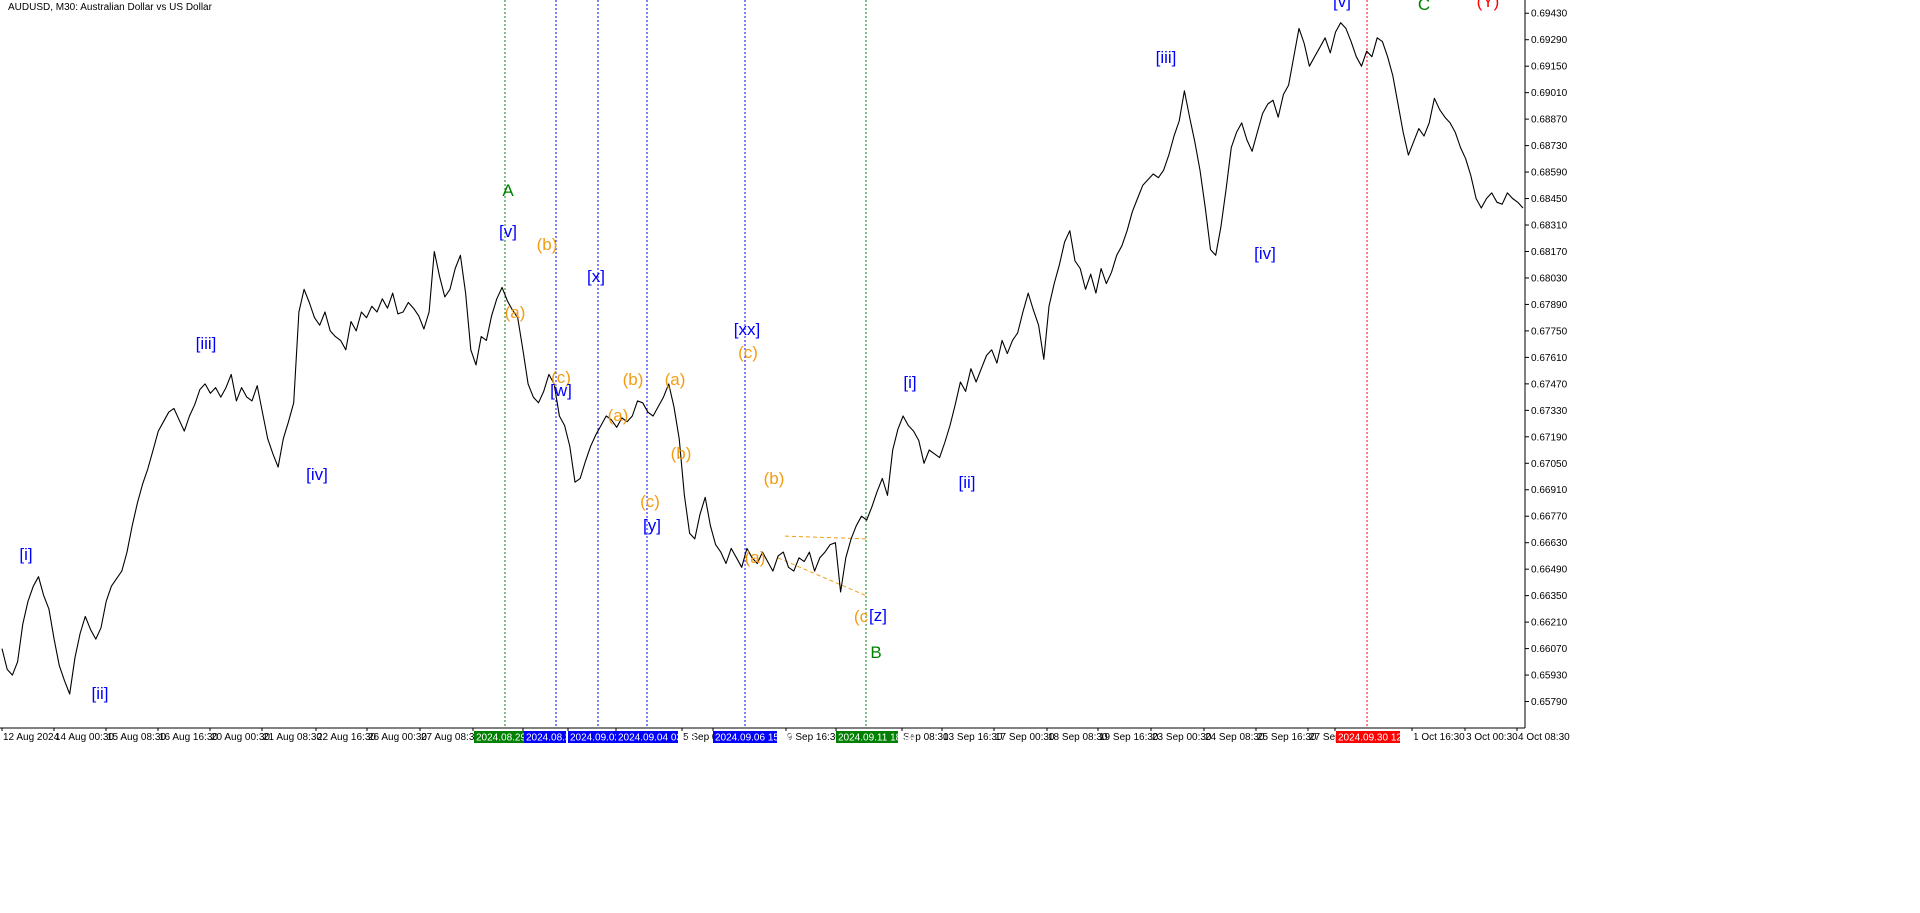  Describe the element at coordinates (1166, 57) in the screenshot. I see `wave-label-26: [iii]` at that location.